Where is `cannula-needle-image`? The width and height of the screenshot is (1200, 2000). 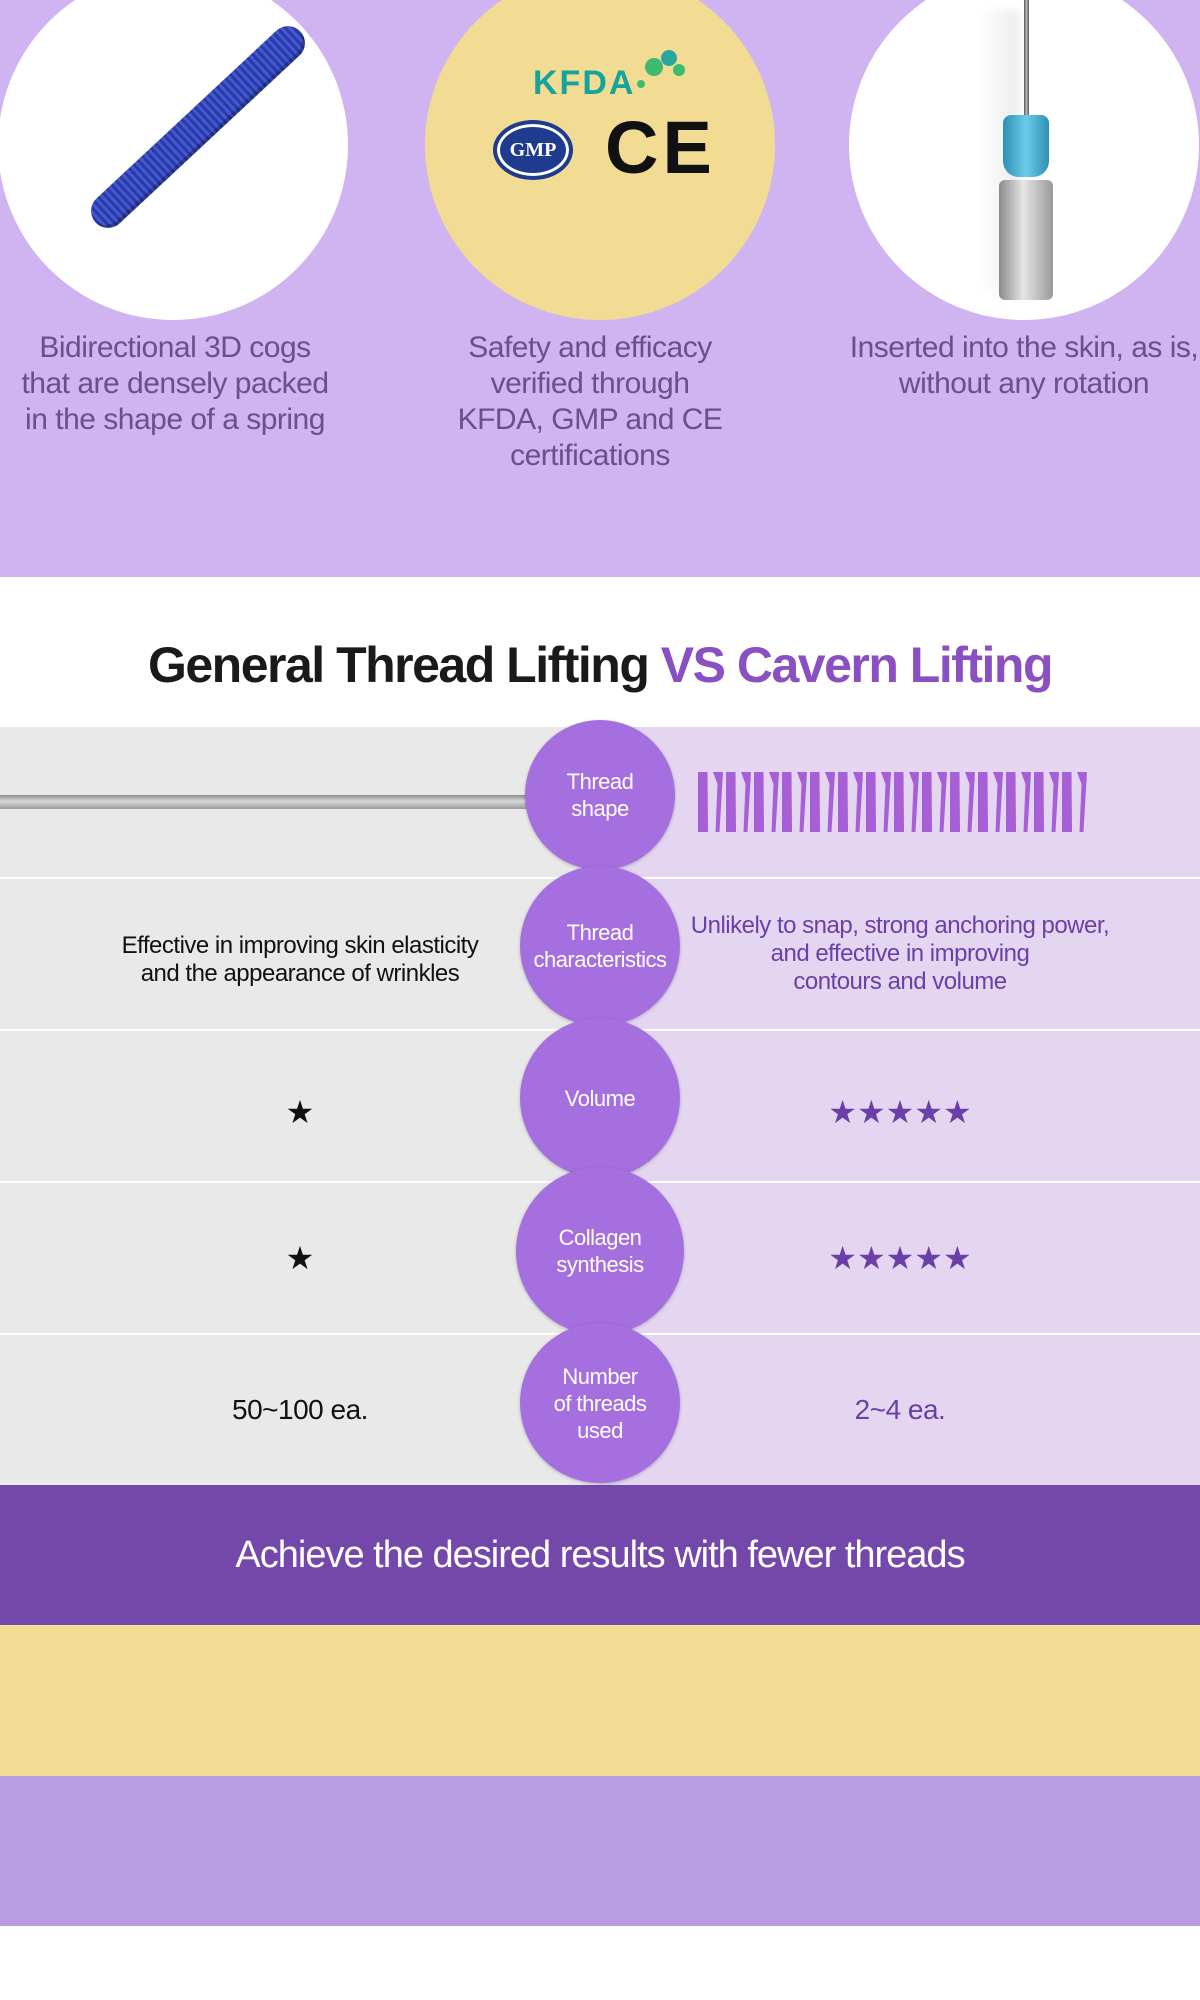
cannula-needle-image is located at coordinates (1024, 160).